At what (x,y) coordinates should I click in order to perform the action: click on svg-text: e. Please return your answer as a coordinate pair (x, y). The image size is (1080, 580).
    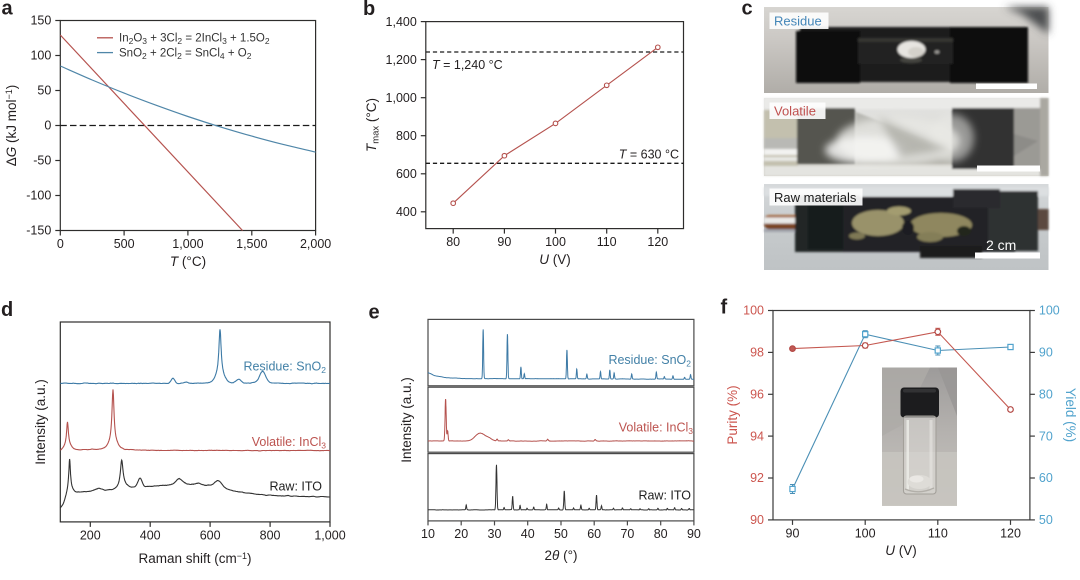
    Looking at the image, I should click on (374, 313).